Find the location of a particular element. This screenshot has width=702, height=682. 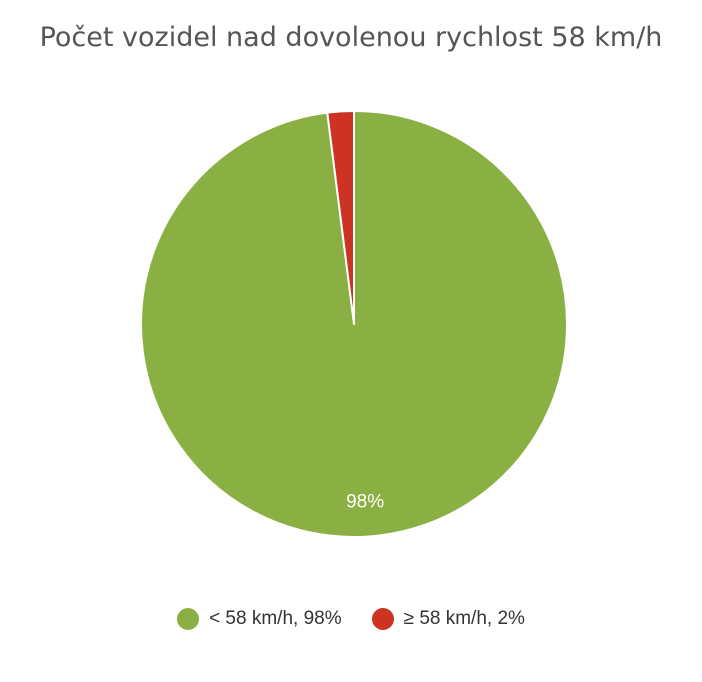

legend-item-over-limit: ≥ 58 km/h, 2% is located at coordinates (448, 619).